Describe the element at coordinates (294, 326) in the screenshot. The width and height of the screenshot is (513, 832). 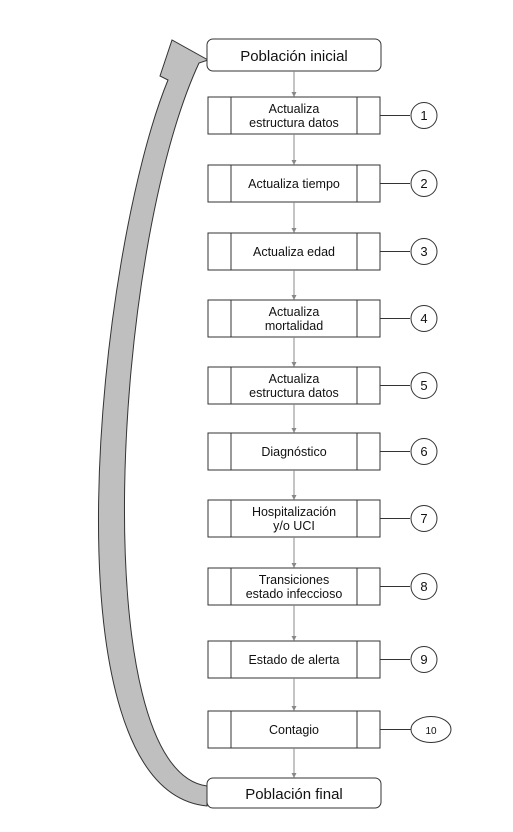
I see `process-step-label: mortalidad` at that location.